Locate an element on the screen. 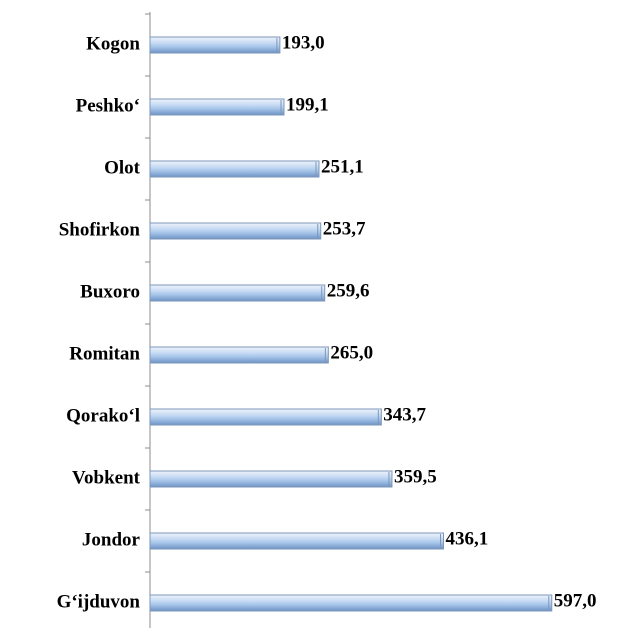 The width and height of the screenshot is (625, 631). category-label: Romitan is located at coordinates (104, 353).